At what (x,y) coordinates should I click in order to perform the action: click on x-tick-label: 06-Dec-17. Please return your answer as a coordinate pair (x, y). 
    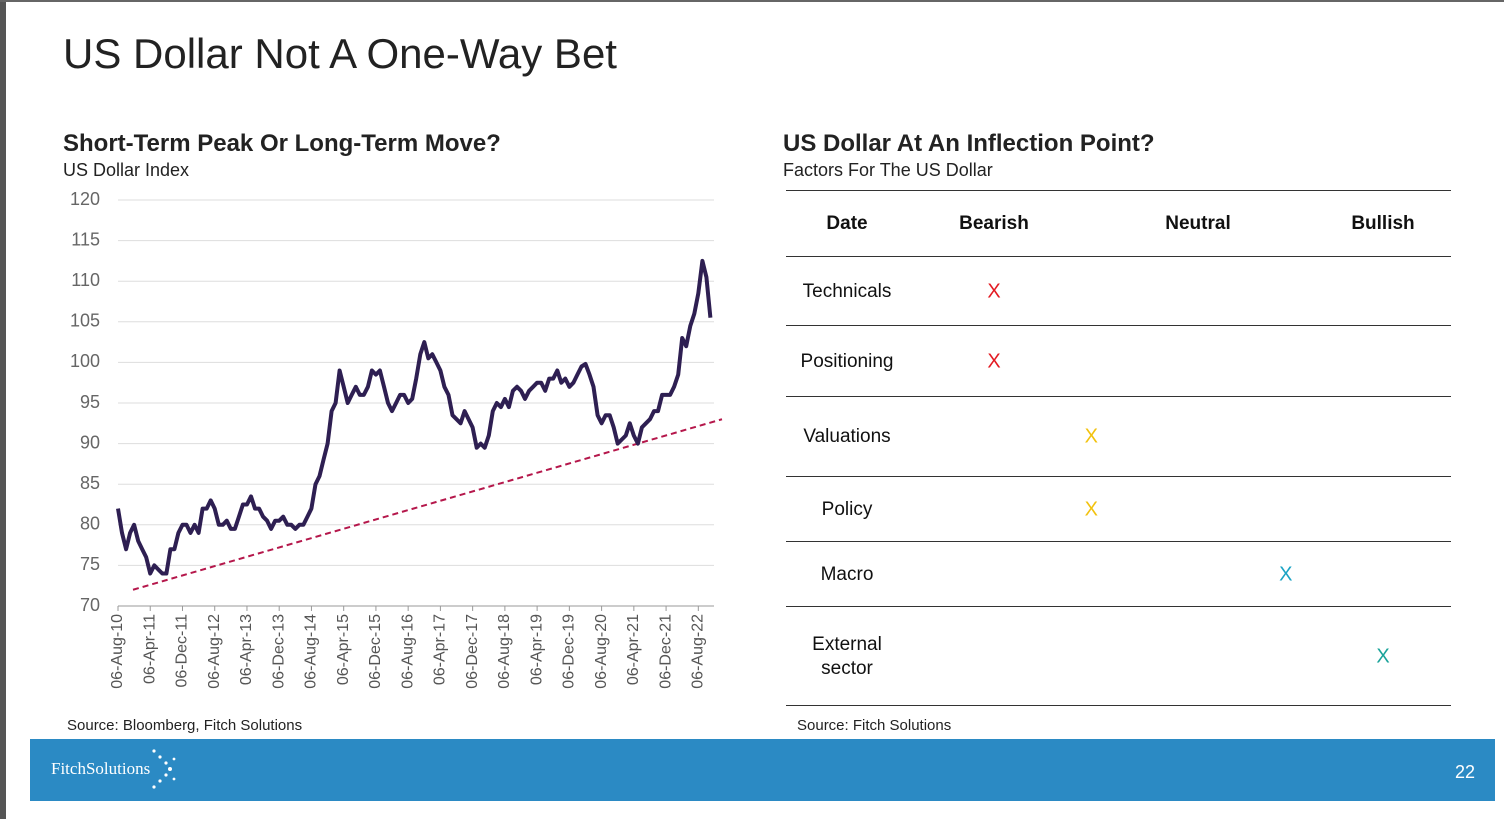
    Looking at the image, I should click on (472, 651).